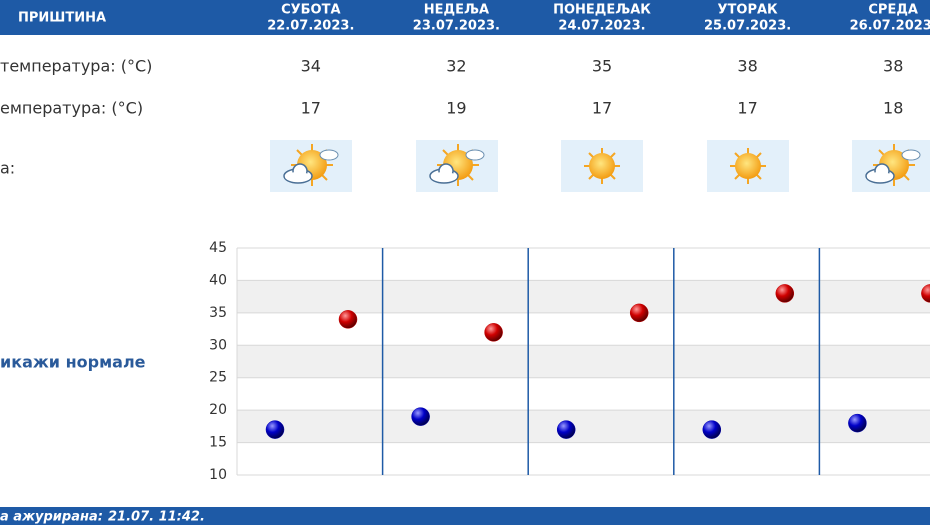 This screenshot has height=525, width=930. I want to click on row-label: температура: (°C), so click(76, 66).